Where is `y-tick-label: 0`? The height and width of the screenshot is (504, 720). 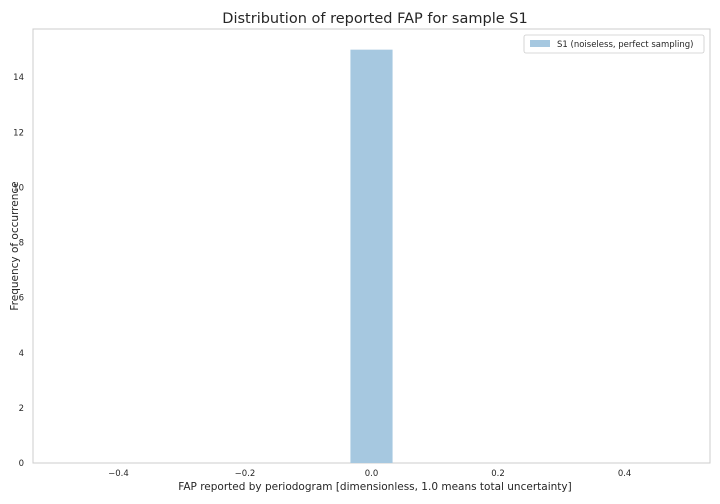 y-tick-label: 0 is located at coordinates (21, 464).